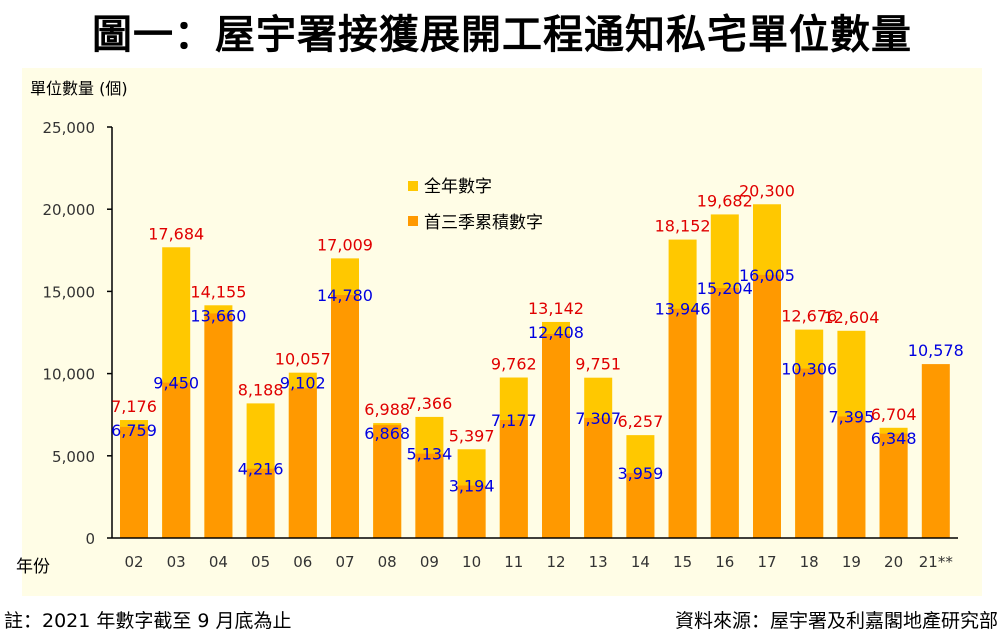 Image resolution: width=1004 pixels, height=641 pixels. What do you see at coordinates (33, 567) in the screenshot?
I see `x-axis-label: 年份` at bounding box center [33, 567].